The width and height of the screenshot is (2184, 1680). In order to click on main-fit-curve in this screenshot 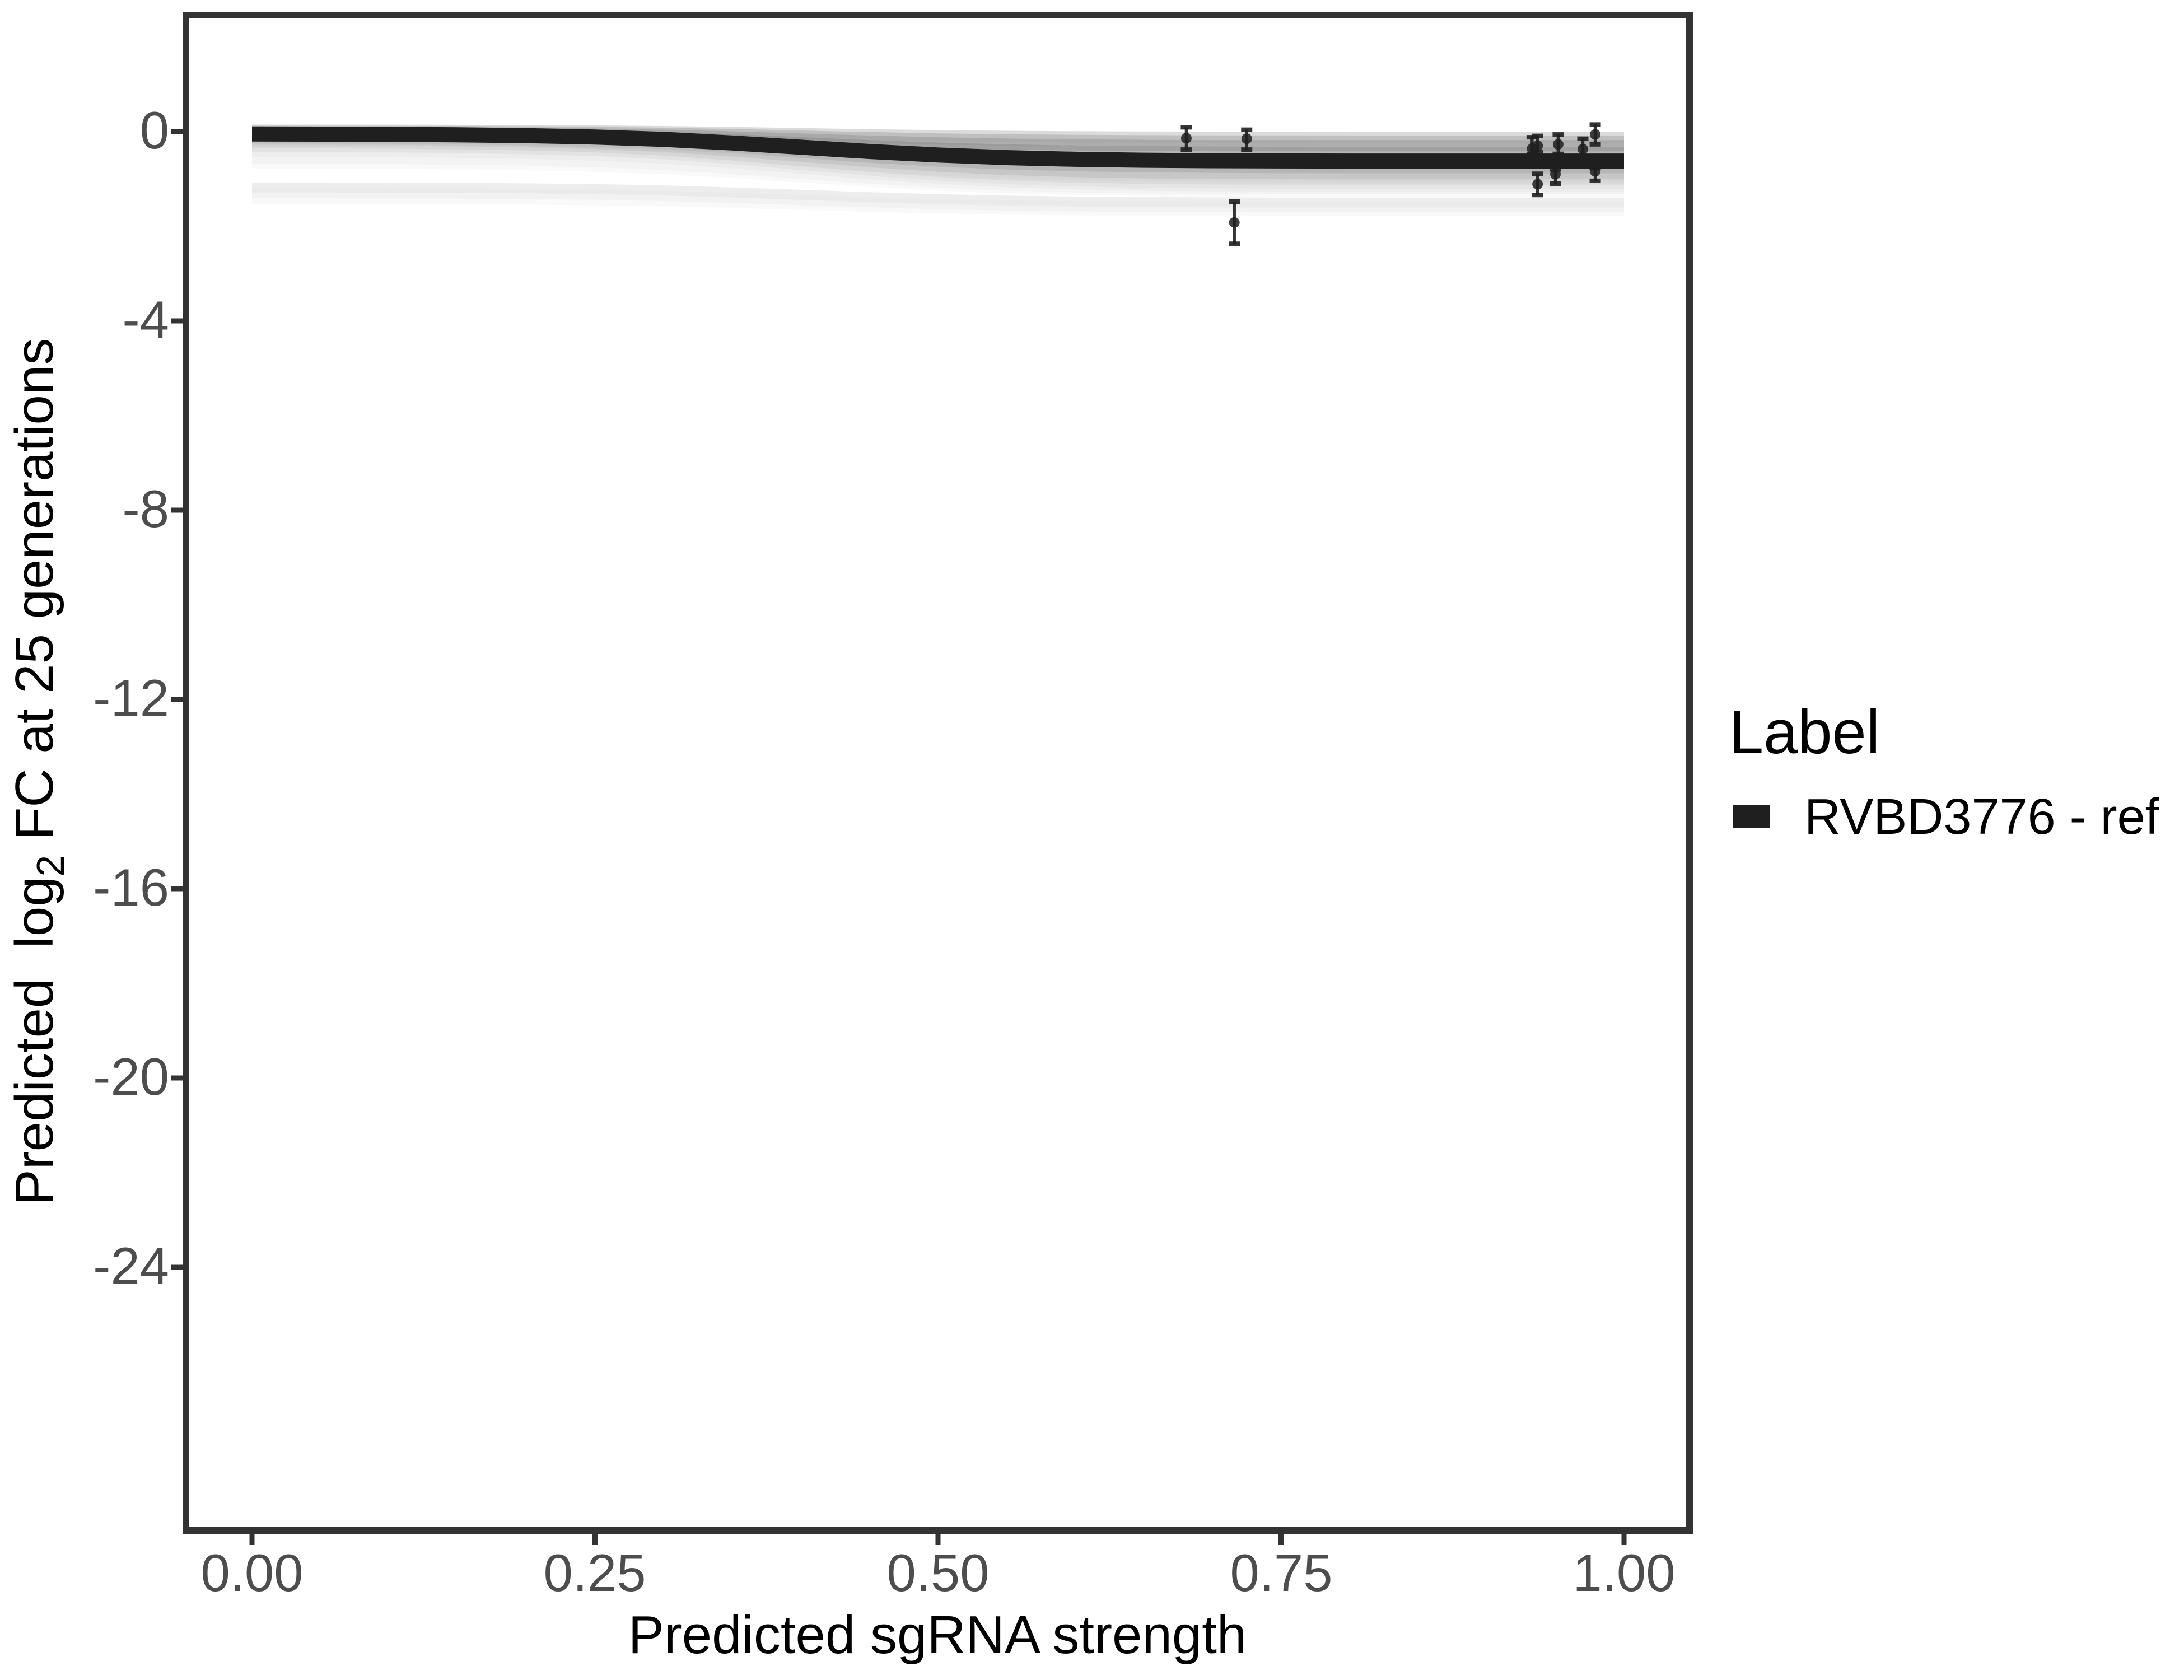, I will do `click(938, 148)`.